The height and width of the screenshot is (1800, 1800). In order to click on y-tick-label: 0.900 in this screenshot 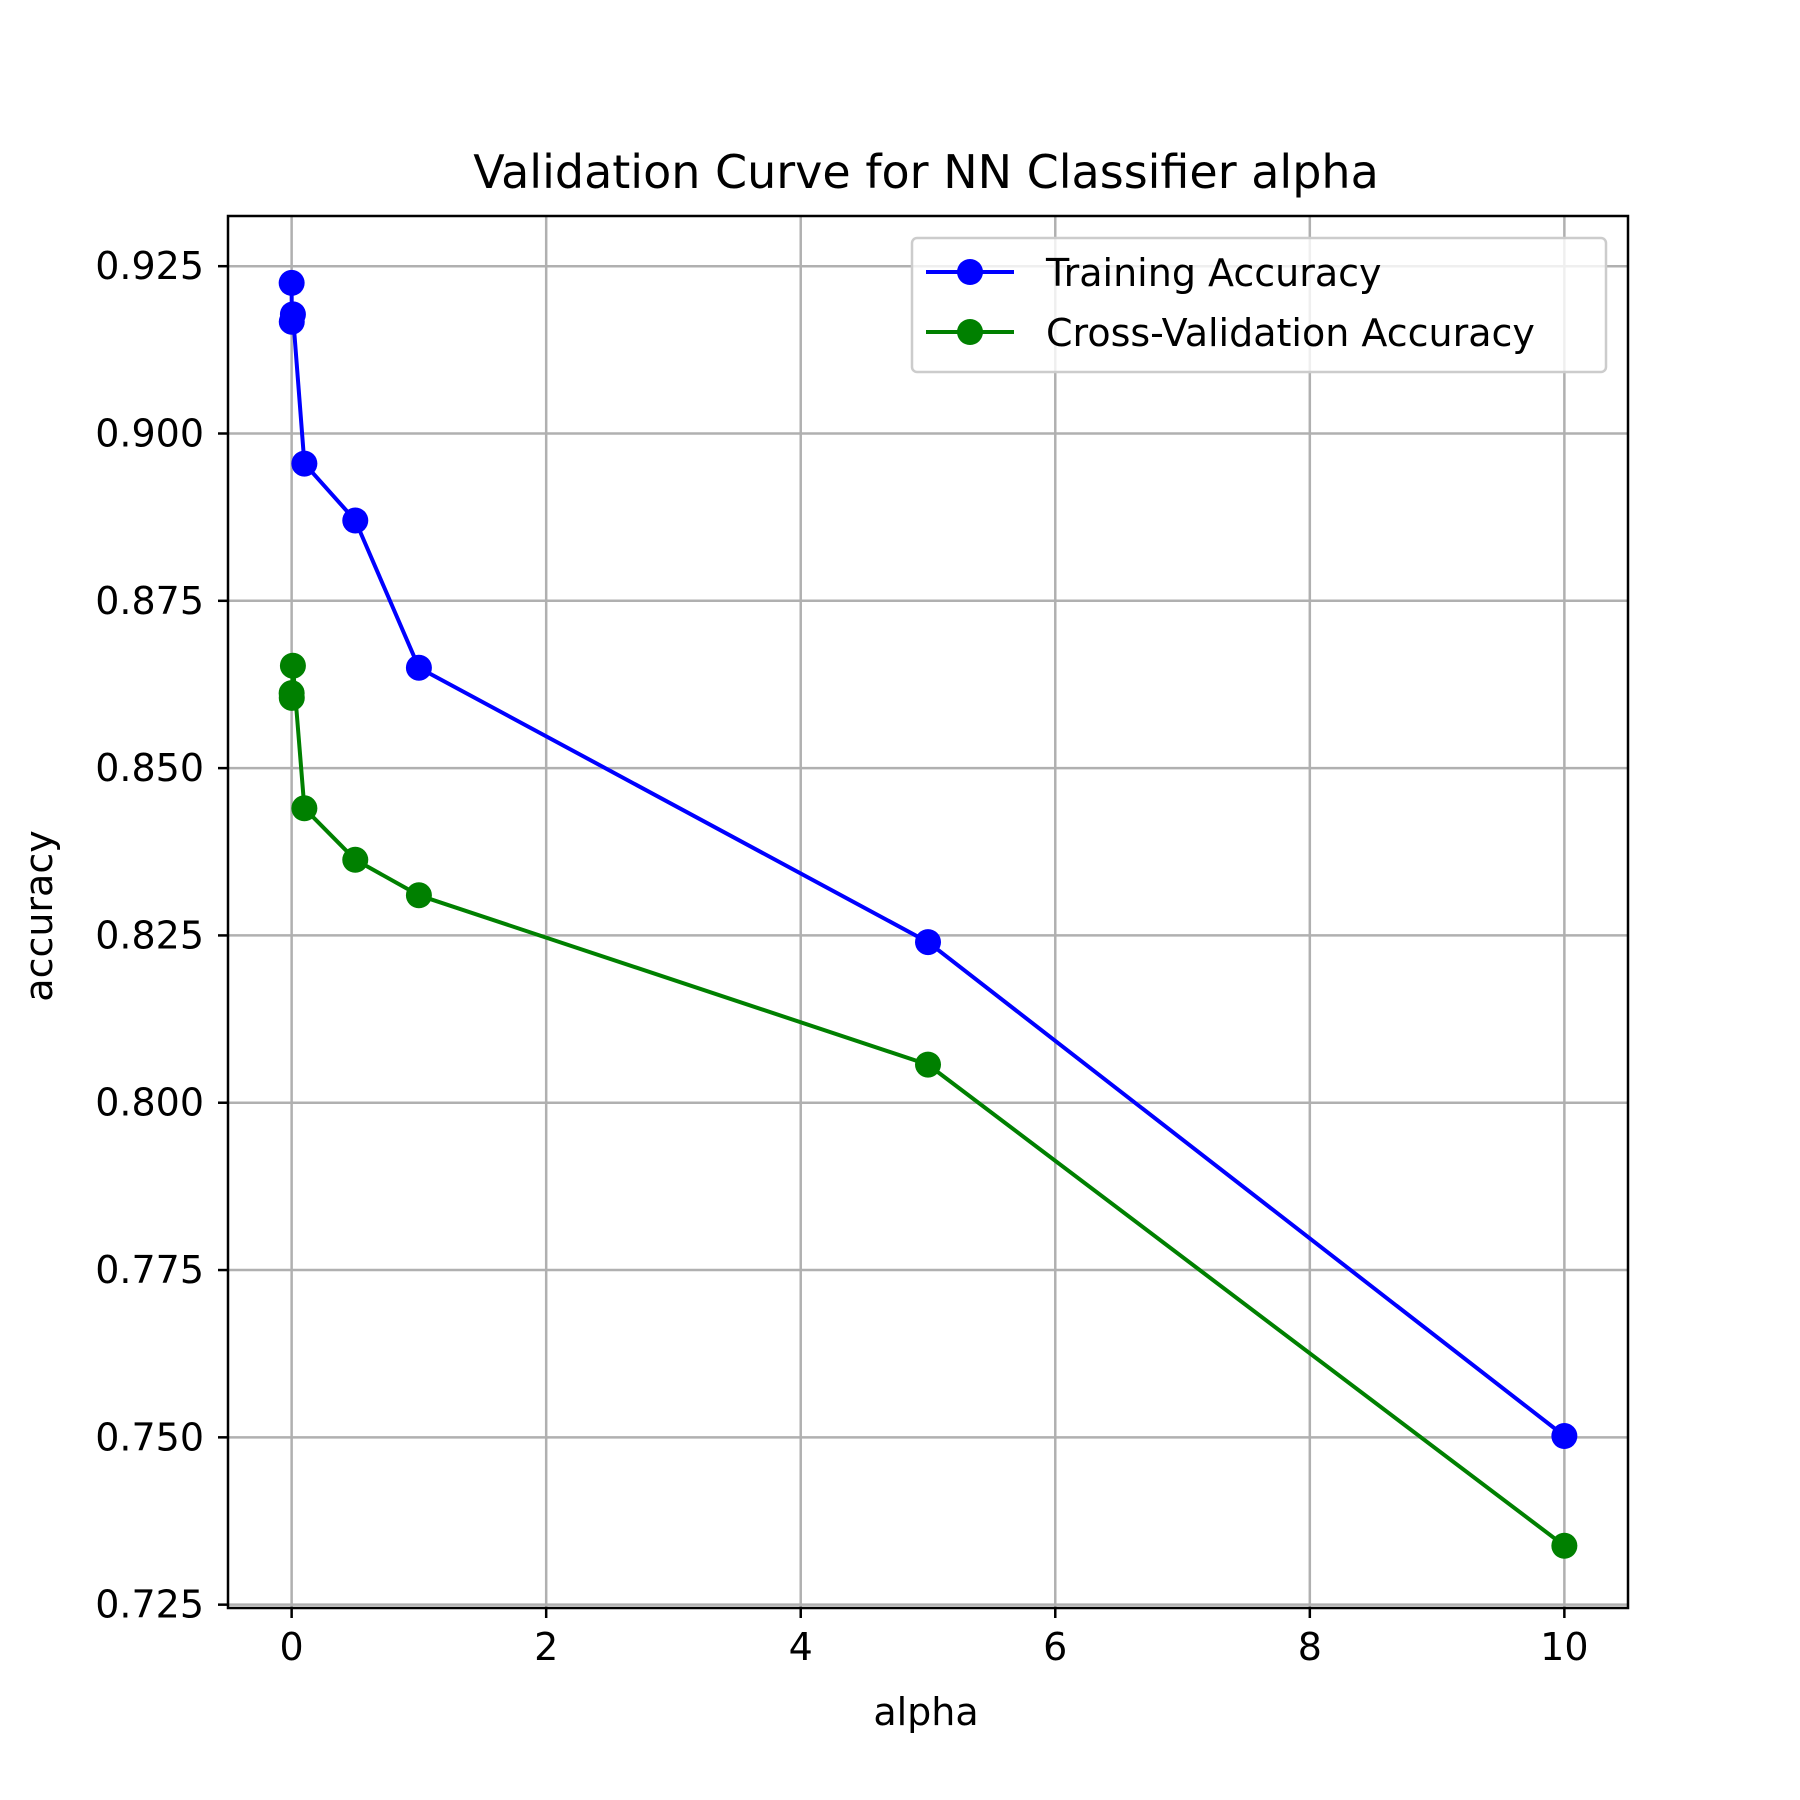, I will do `click(149, 434)`.